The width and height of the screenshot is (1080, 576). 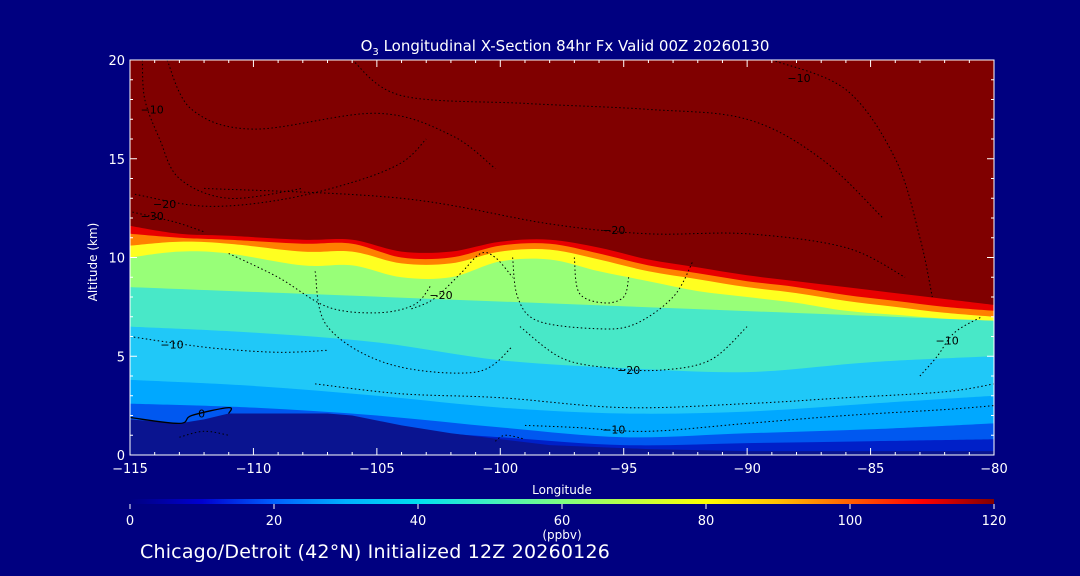 I want to click on colorbar-tick-label: 0, so click(x=130, y=521).